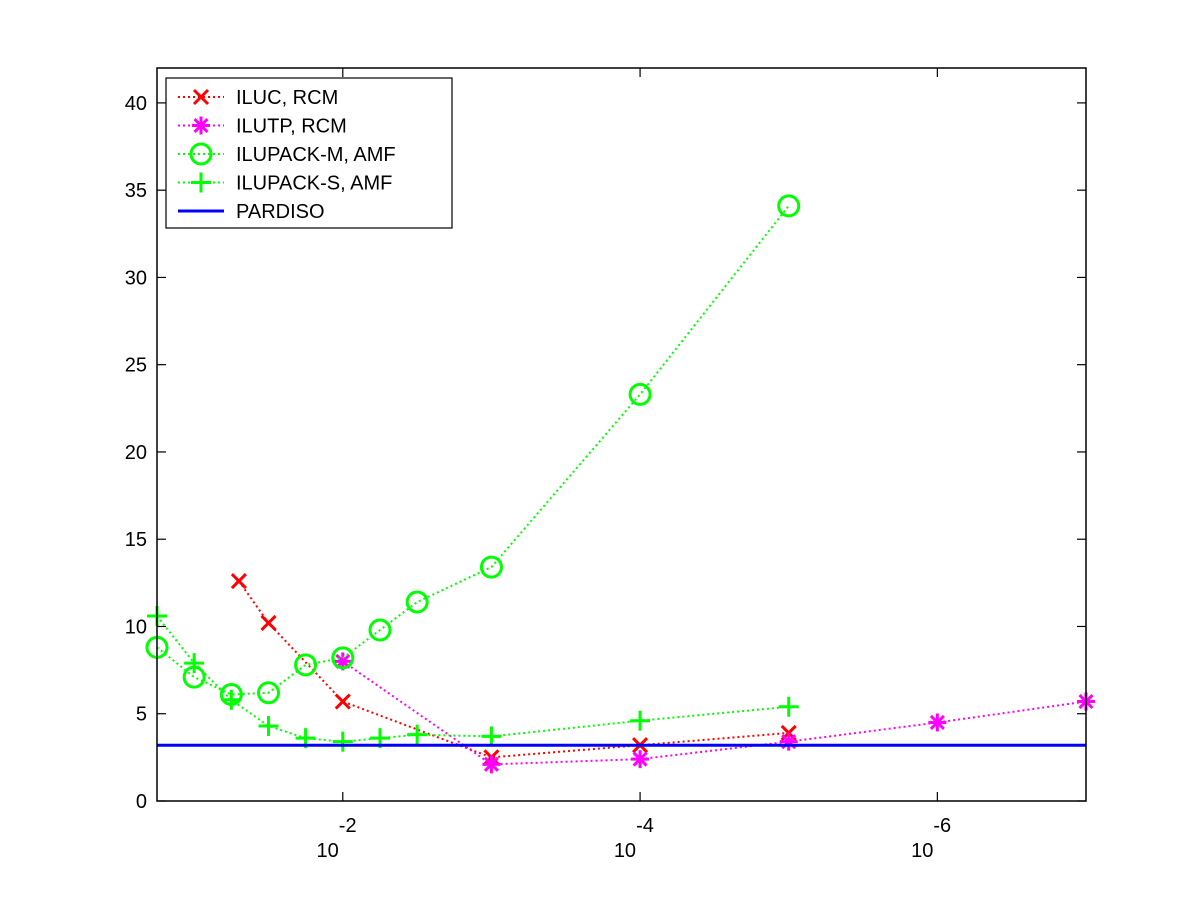 This screenshot has width=1200, height=905. What do you see at coordinates (136, 366) in the screenshot?
I see `y-tick-label: 25` at bounding box center [136, 366].